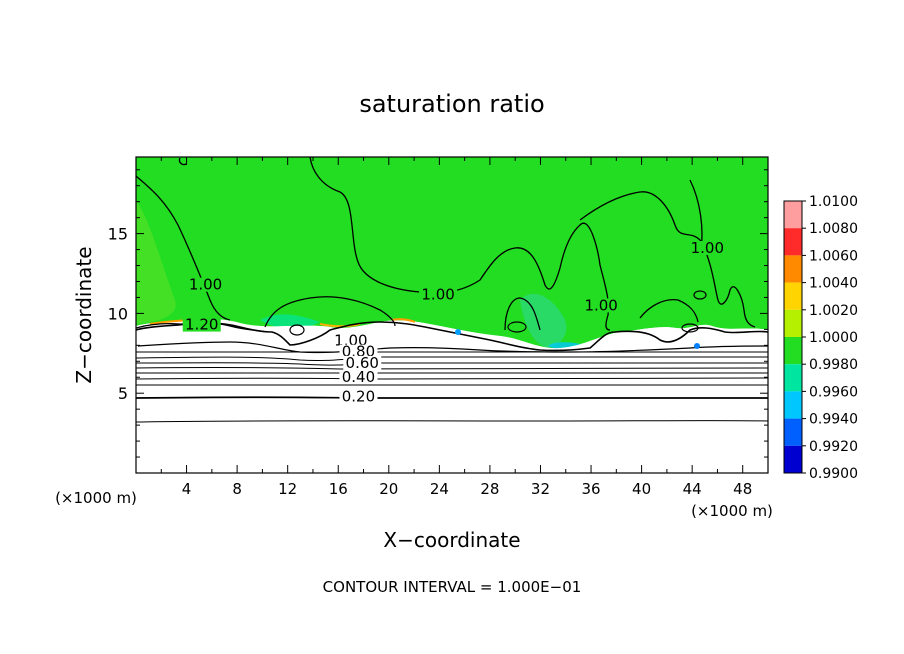 The width and height of the screenshot is (904, 654). Describe the element at coordinates (667, 259) in the screenshot. I see `contour-1.00-right` at that location.